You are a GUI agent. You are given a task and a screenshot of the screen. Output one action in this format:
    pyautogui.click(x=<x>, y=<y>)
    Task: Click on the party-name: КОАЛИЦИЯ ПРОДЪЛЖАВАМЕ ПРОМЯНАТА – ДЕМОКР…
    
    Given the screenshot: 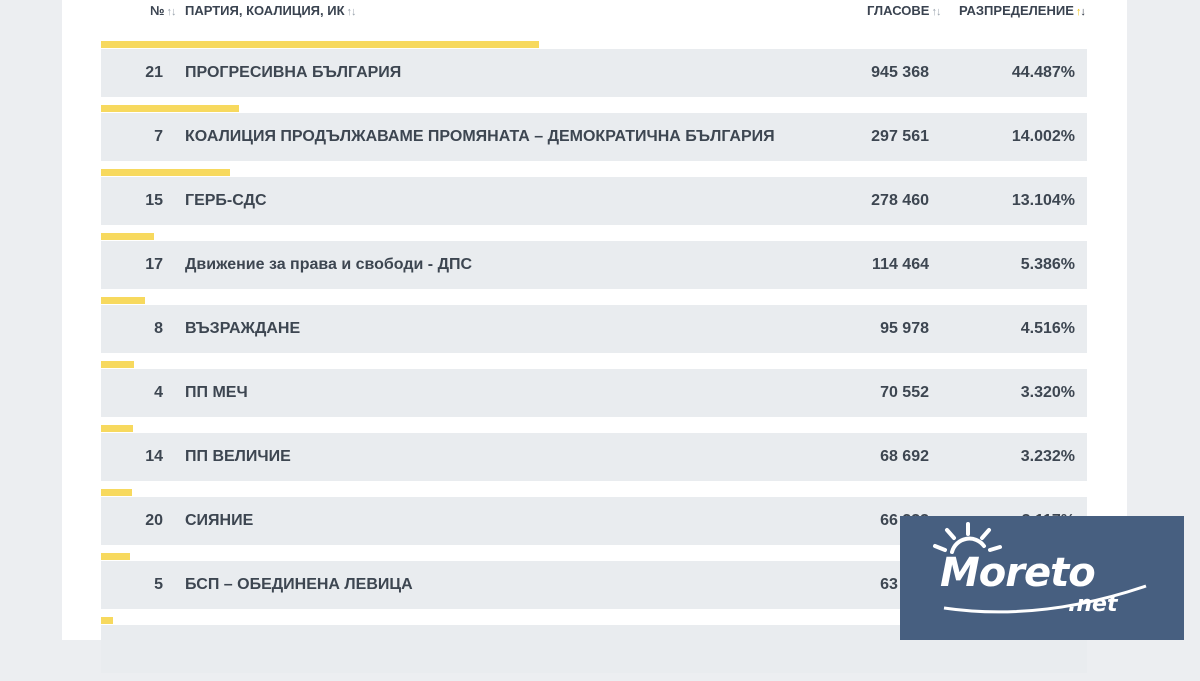 What is the action you would take?
    pyautogui.click(x=480, y=136)
    